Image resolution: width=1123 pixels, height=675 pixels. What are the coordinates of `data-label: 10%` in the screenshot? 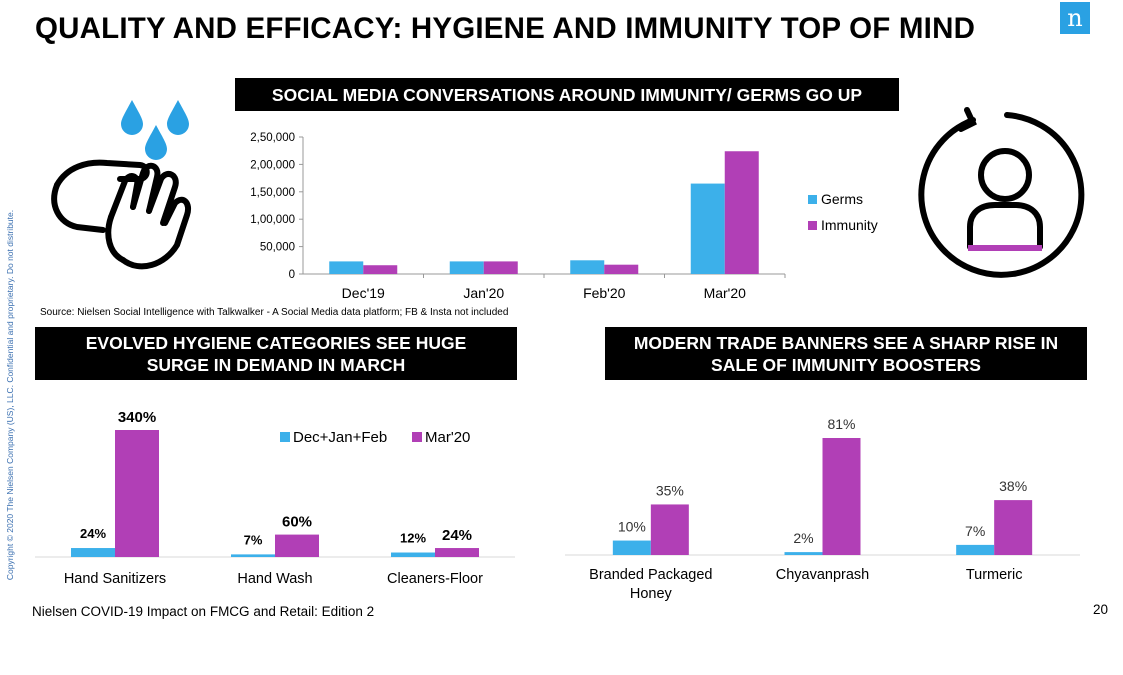 It's located at (632, 527).